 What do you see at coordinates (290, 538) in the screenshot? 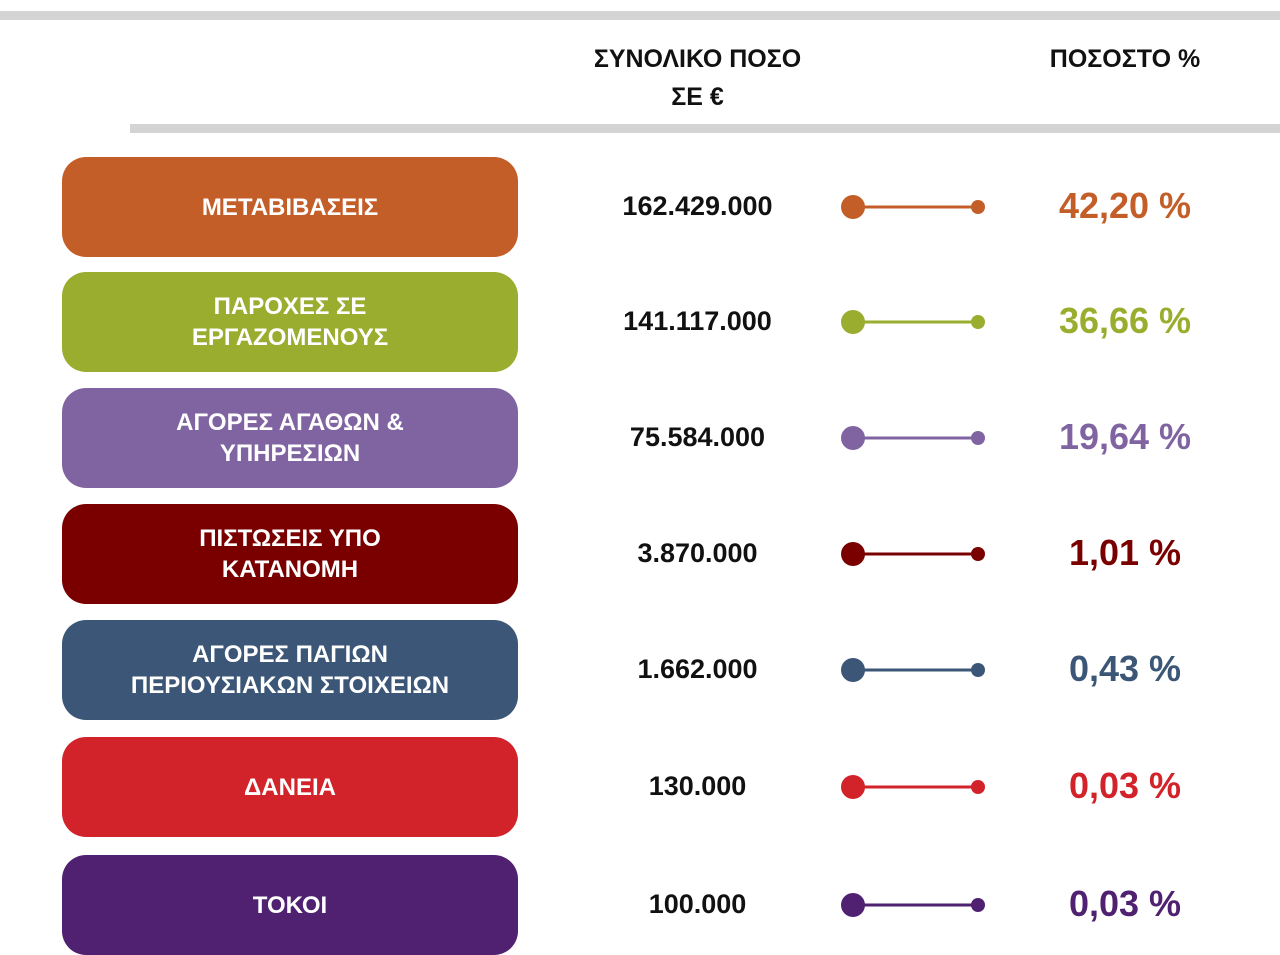
I see `category-label: ΠΙΣΤΩΣΕΙΣ ΥΠΟ` at bounding box center [290, 538].